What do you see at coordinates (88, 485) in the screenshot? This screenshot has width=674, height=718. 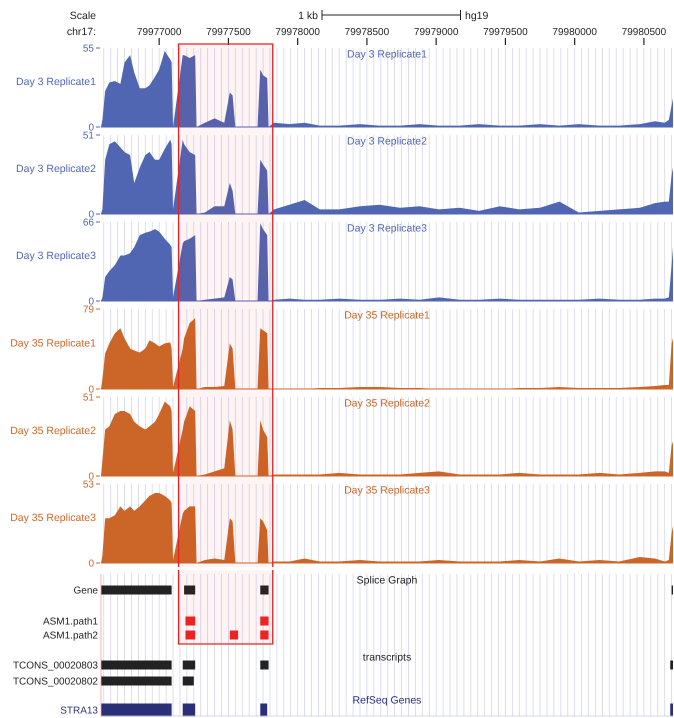 I see `y-tick-label: 53` at bounding box center [88, 485].